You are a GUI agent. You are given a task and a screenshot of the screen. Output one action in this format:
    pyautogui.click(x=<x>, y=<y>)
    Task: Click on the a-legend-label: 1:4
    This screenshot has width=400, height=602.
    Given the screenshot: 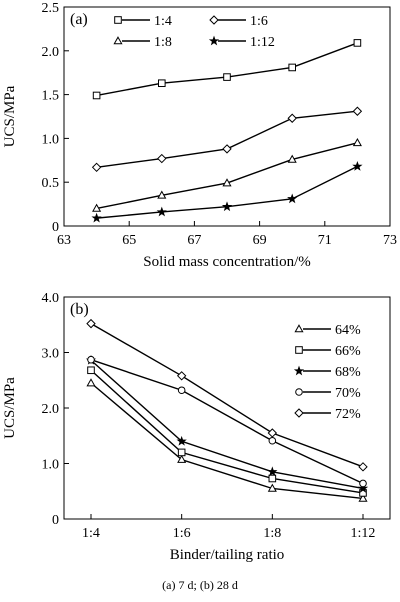 What is the action you would take?
    pyautogui.click(x=163, y=21)
    